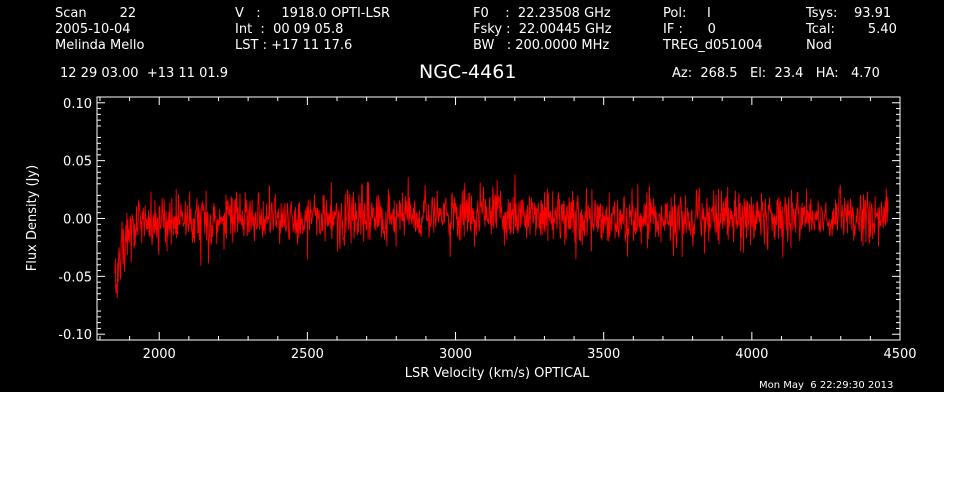 Image resolution: width=962 pixels, height=490 pixels. What do you see at coordinates (541, 45) in the screenshot?
I see `bandwidth: BW : 200.0000 MHz` at bounding box center [541, 45].